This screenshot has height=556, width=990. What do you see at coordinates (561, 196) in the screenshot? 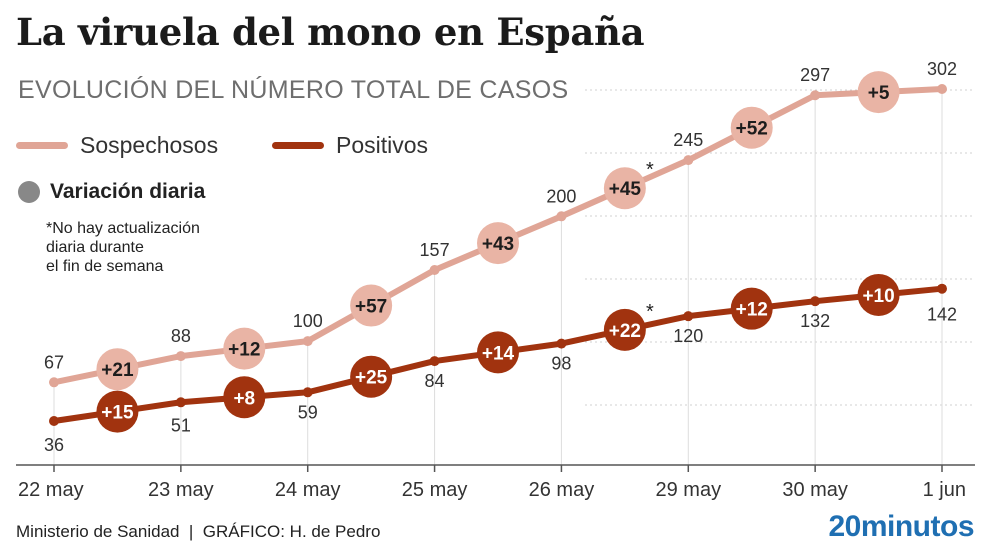
I see `value-label-0-4: 200` at bounding box center [561, 196].